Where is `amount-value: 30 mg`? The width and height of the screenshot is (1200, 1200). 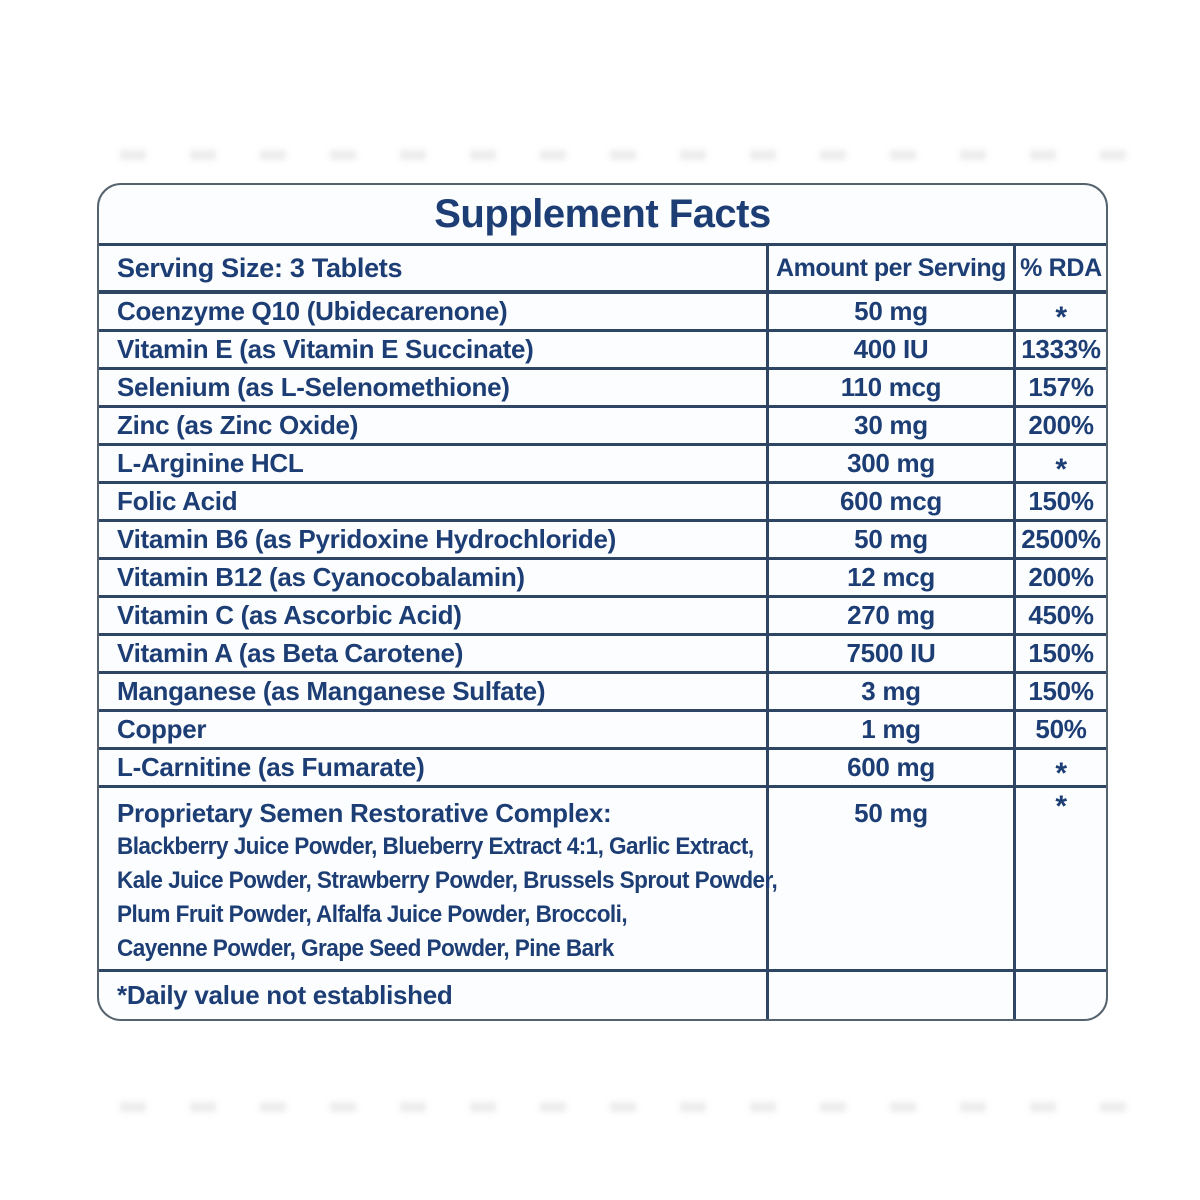
amount-value: 30 mg is located at coordinates (889, 425).